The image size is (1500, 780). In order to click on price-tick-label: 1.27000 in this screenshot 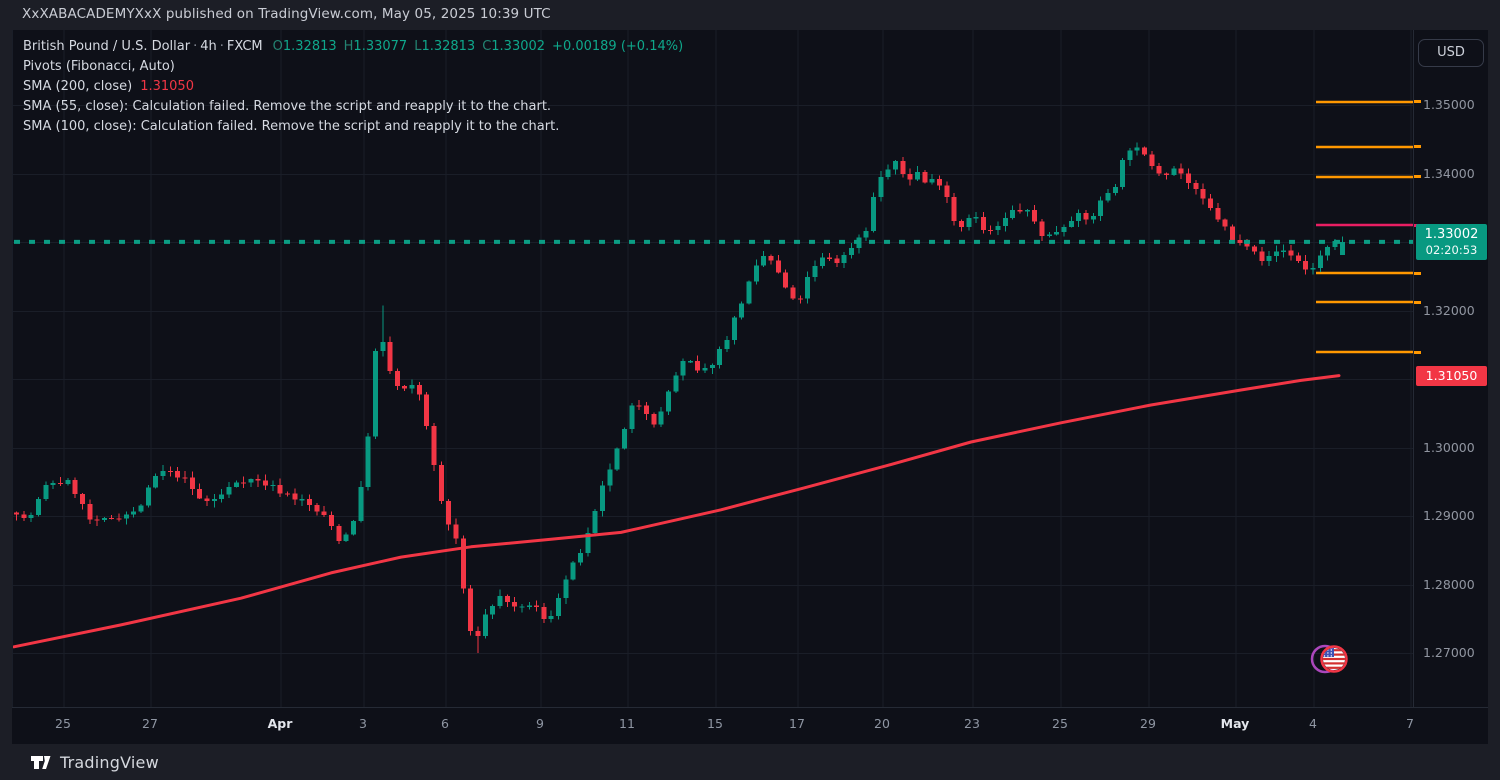, I will do `click(1449, 652)`.